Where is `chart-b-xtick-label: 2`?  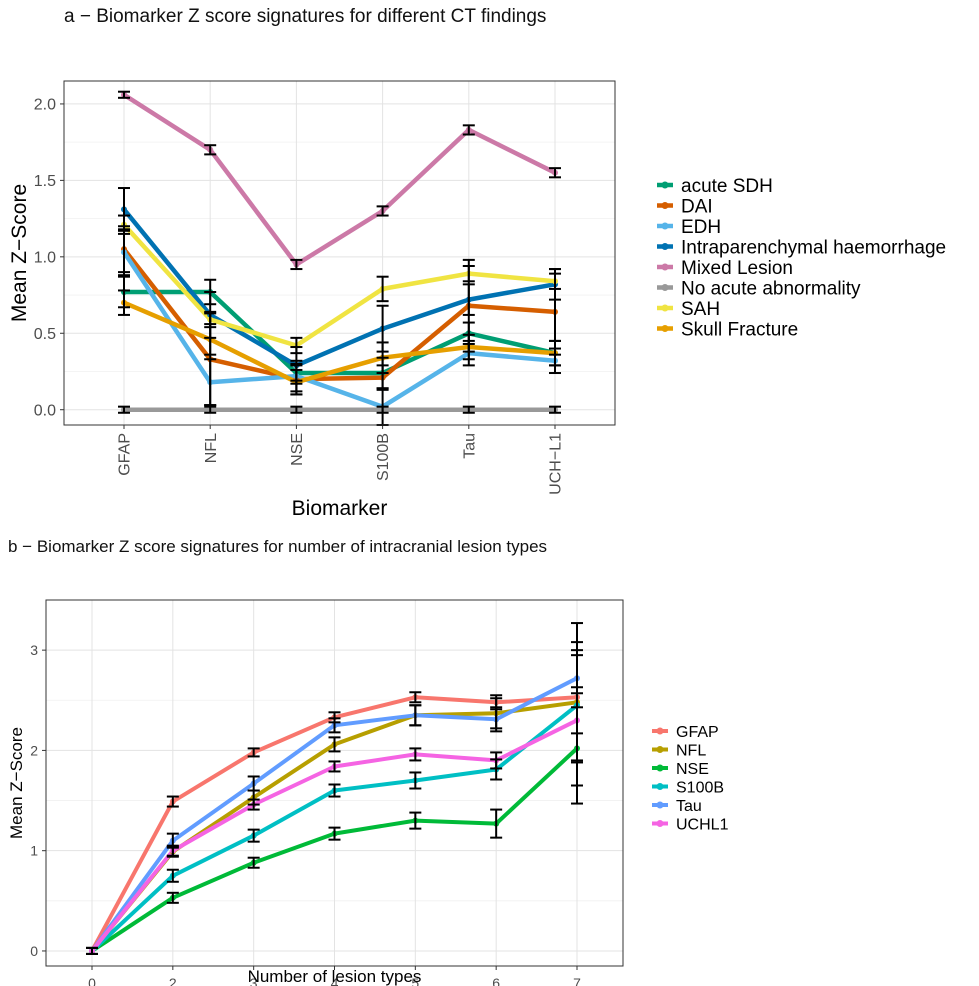
chart-b-xtick-label: 2 is located at coordinates (173, 980).